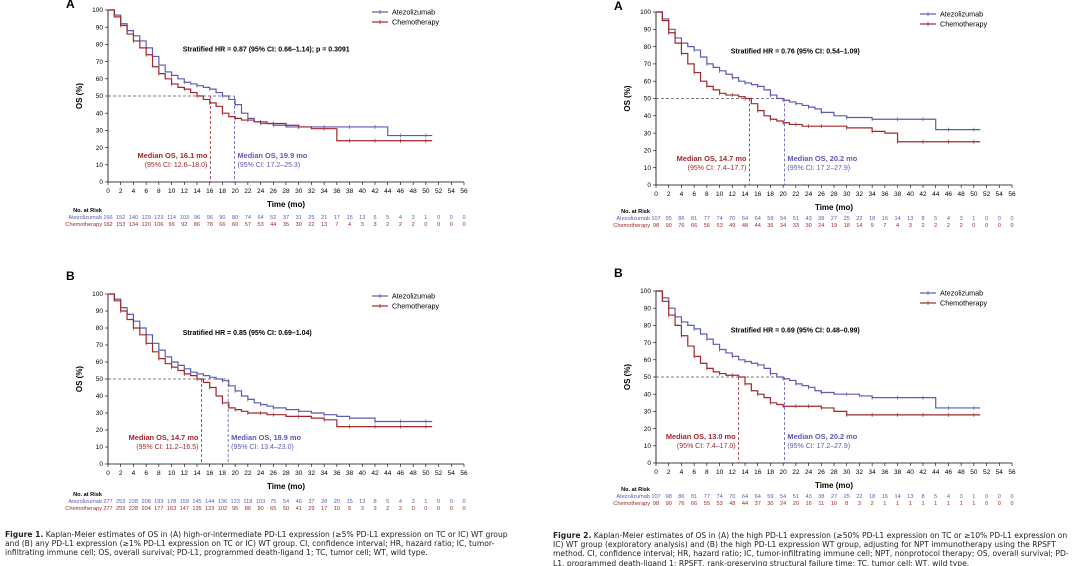 This screenshot has width=1080, height=566. What do you see at coordinates (100, 447) in the screenshot?
I see `y-tick-label: 10` at bounding box center [100, 447].